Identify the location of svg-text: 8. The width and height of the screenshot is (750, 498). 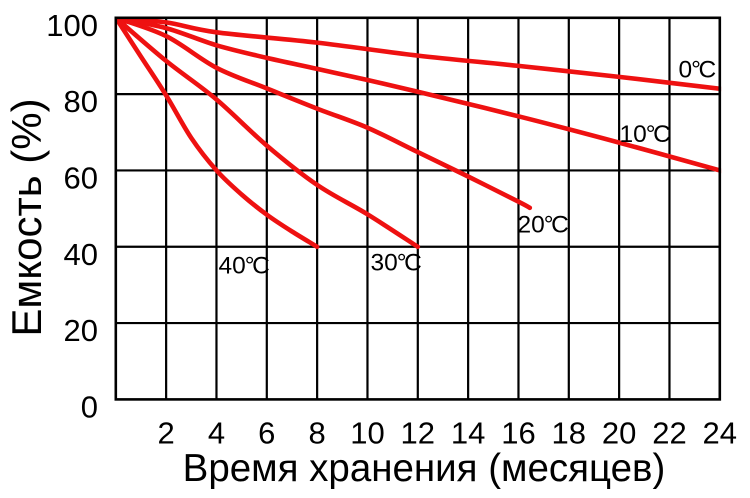
(316, 433).